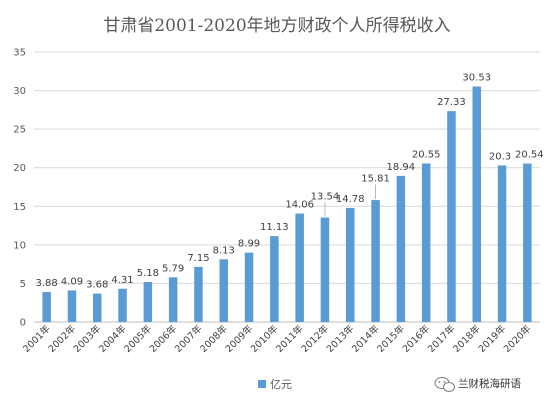 The height and width of the screenshot is (408, 554). What do you see at coordinates (23, 284) in the screenshot?
I see `y-tick-label: 5` at bounding box center [23, 284].